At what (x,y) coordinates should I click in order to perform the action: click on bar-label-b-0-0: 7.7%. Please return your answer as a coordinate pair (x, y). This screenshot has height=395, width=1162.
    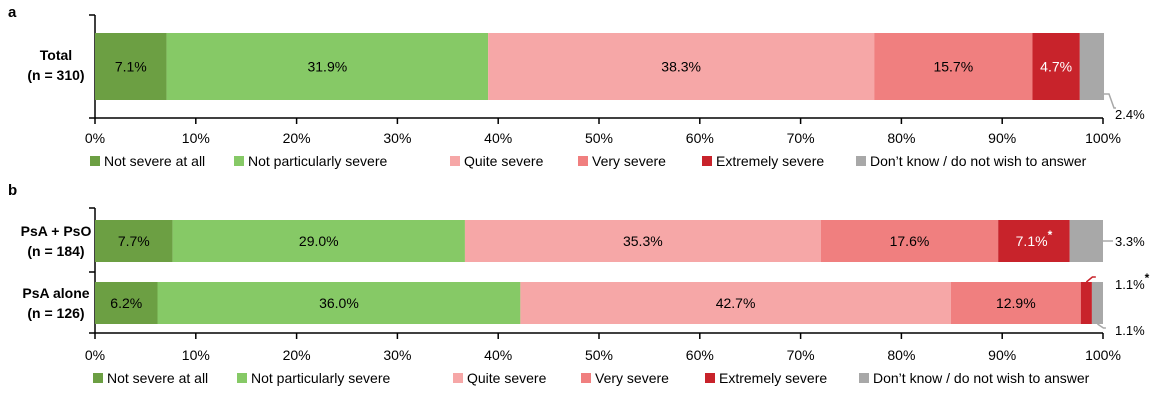
    Looking at the image, I should click on (134, 241).